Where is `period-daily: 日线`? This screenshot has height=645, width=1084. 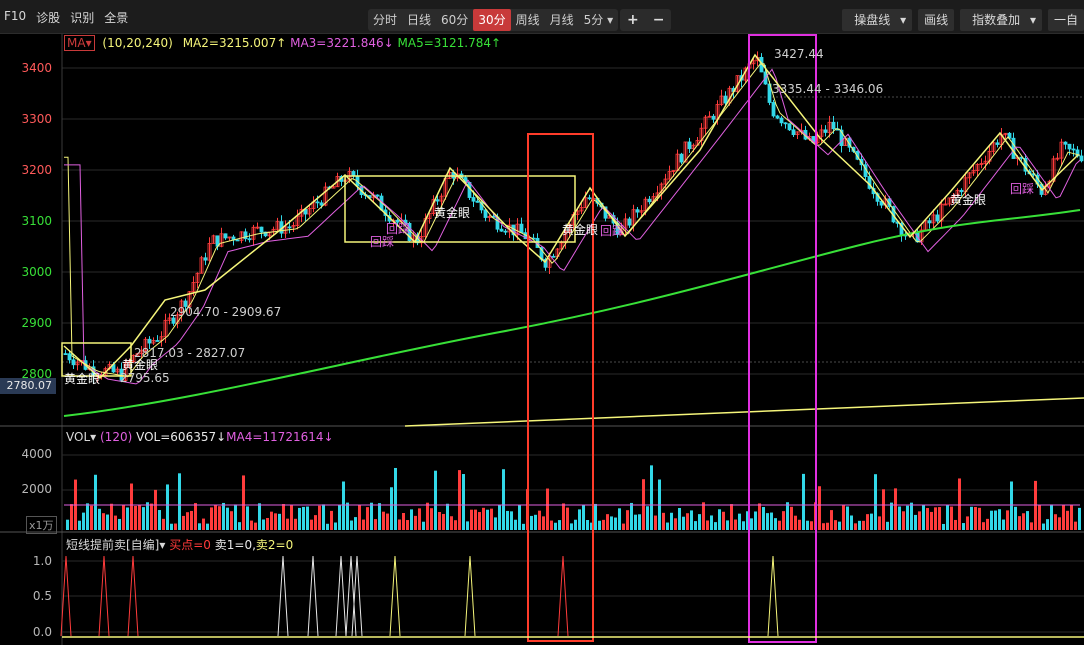
period-daily: 日线 is located at coordinates (419, 20).